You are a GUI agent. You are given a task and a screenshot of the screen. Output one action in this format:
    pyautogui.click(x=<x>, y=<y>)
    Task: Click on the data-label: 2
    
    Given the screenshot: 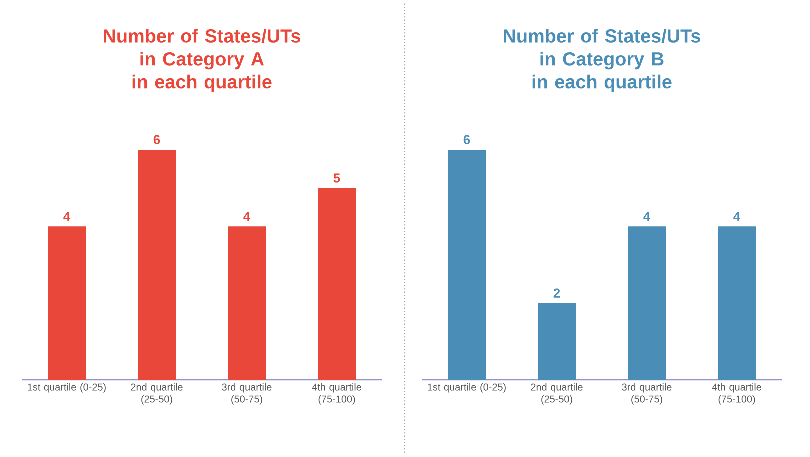 What is the action you would take?
    pyautogui.click(x=557, y=293)
    